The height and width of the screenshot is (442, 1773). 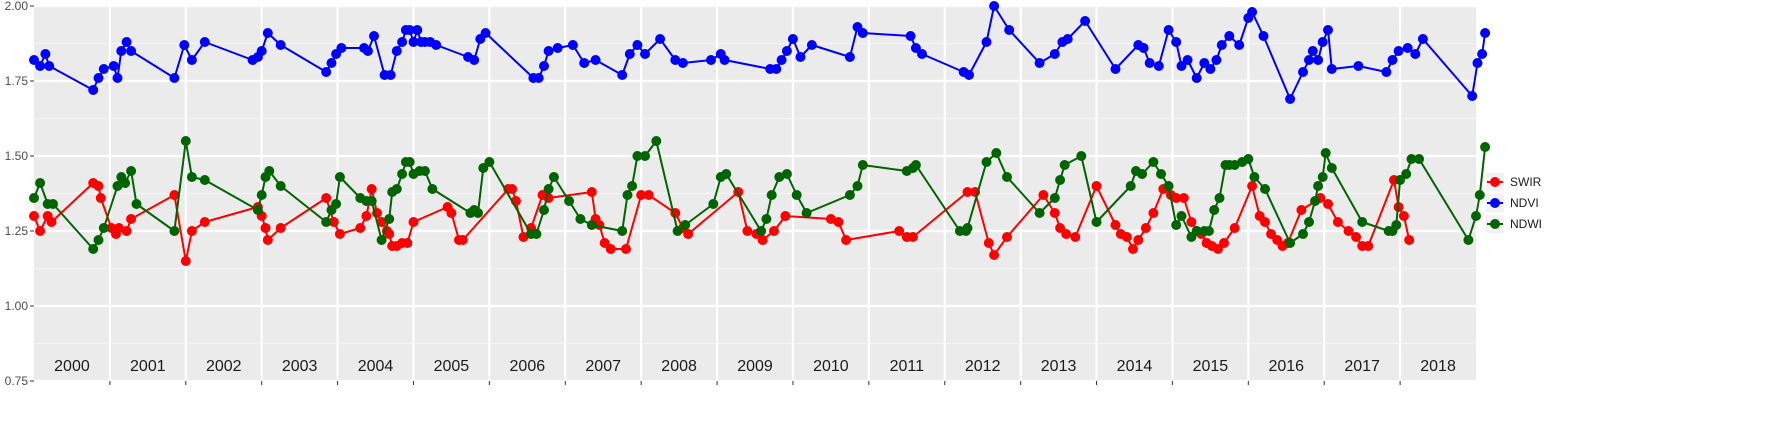 I want to click on year-label: 2016, so click(x=1286, y=366).